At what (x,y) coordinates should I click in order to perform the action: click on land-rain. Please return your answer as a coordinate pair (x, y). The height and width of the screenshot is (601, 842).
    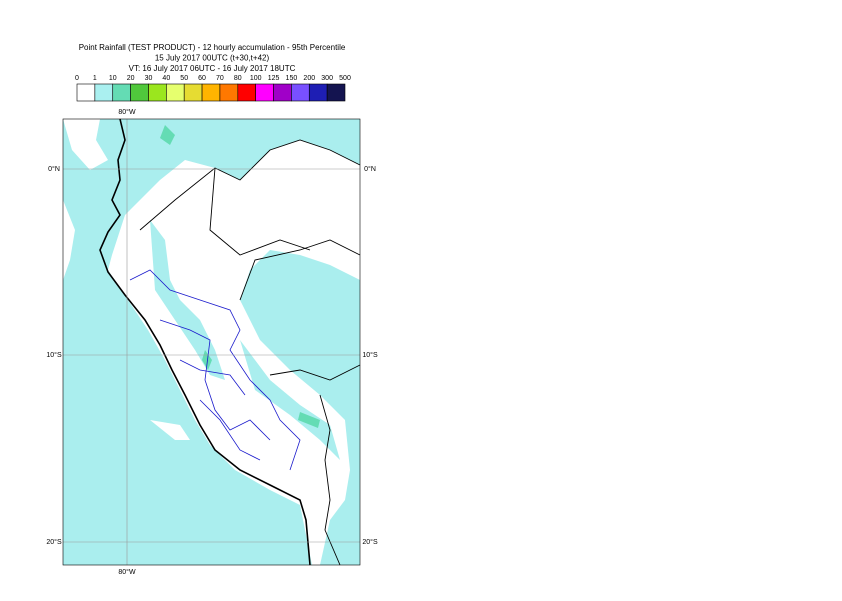
    Looking at the image, I should click on (245, 340).